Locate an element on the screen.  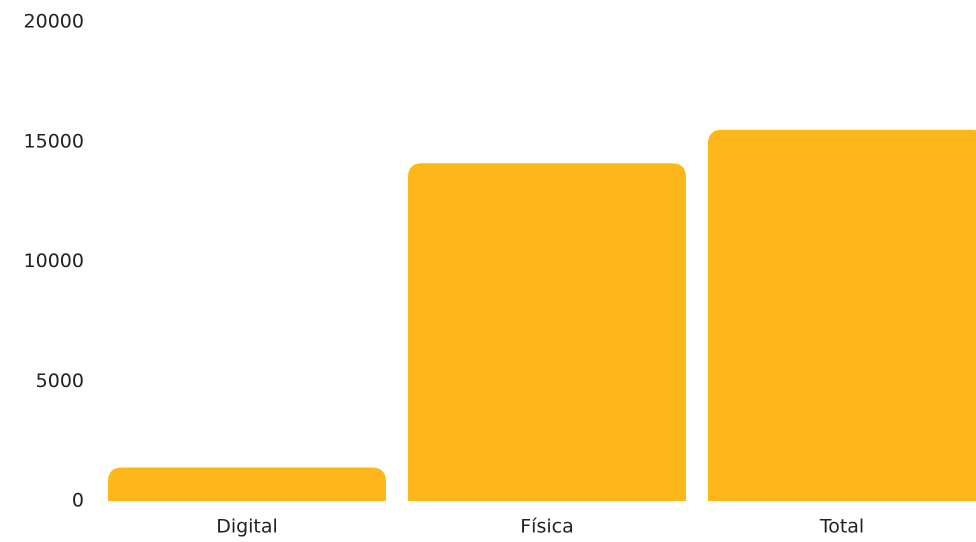
y-tick-label: 20000 is located at coordinates (54, 22).